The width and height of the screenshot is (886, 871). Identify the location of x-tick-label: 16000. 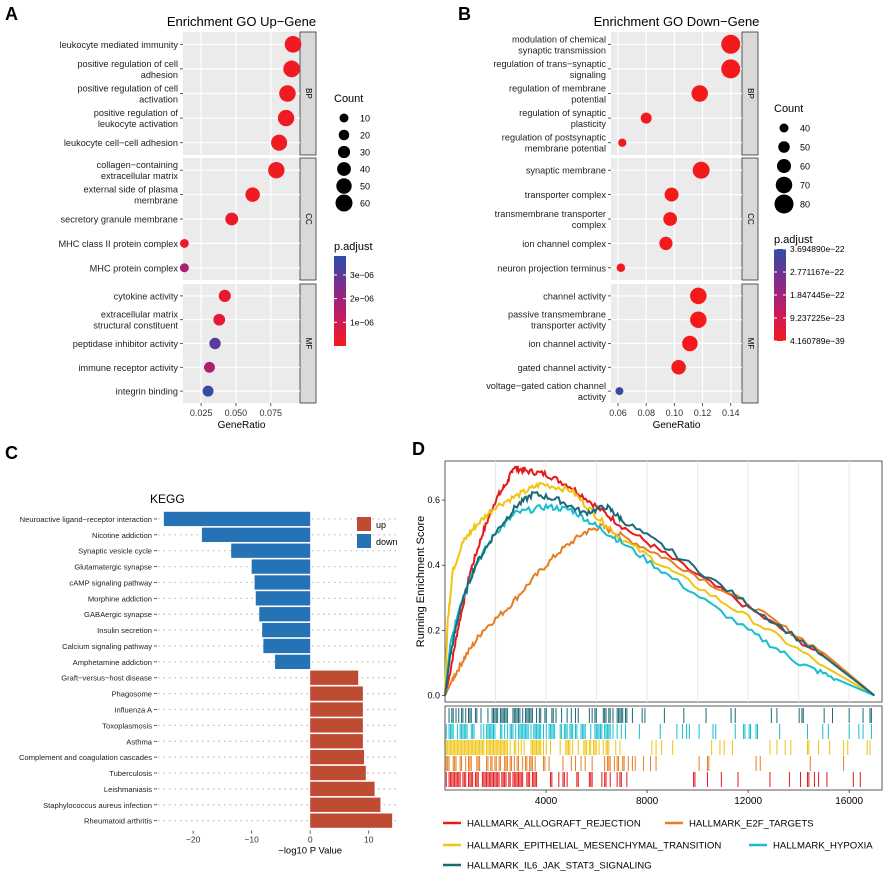
(849, 801).